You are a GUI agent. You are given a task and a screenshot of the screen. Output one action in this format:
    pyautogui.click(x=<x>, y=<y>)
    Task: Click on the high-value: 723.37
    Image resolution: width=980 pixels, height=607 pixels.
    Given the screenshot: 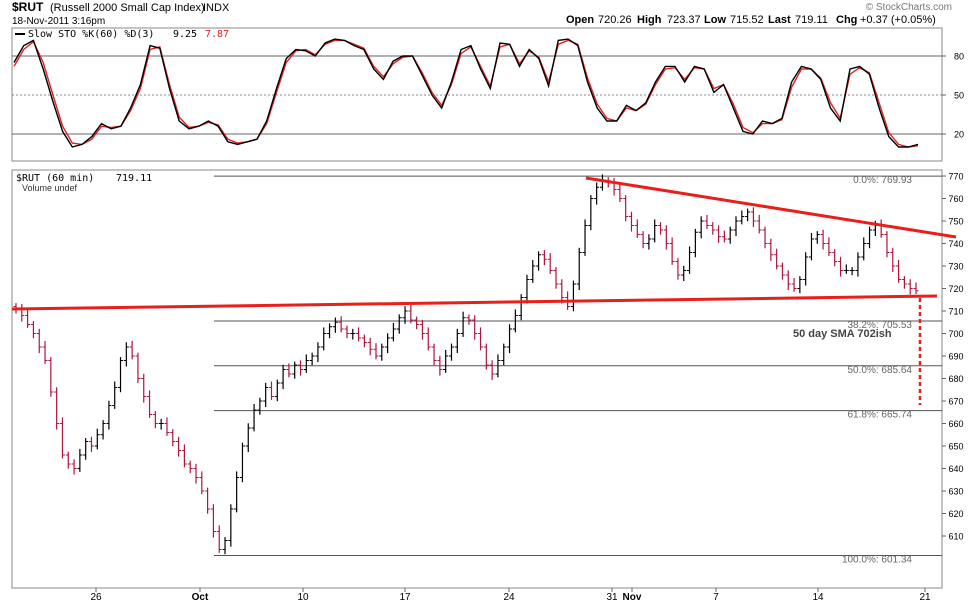 What is the action you would take?
    pyautogui.click(x=684, y=20)
    